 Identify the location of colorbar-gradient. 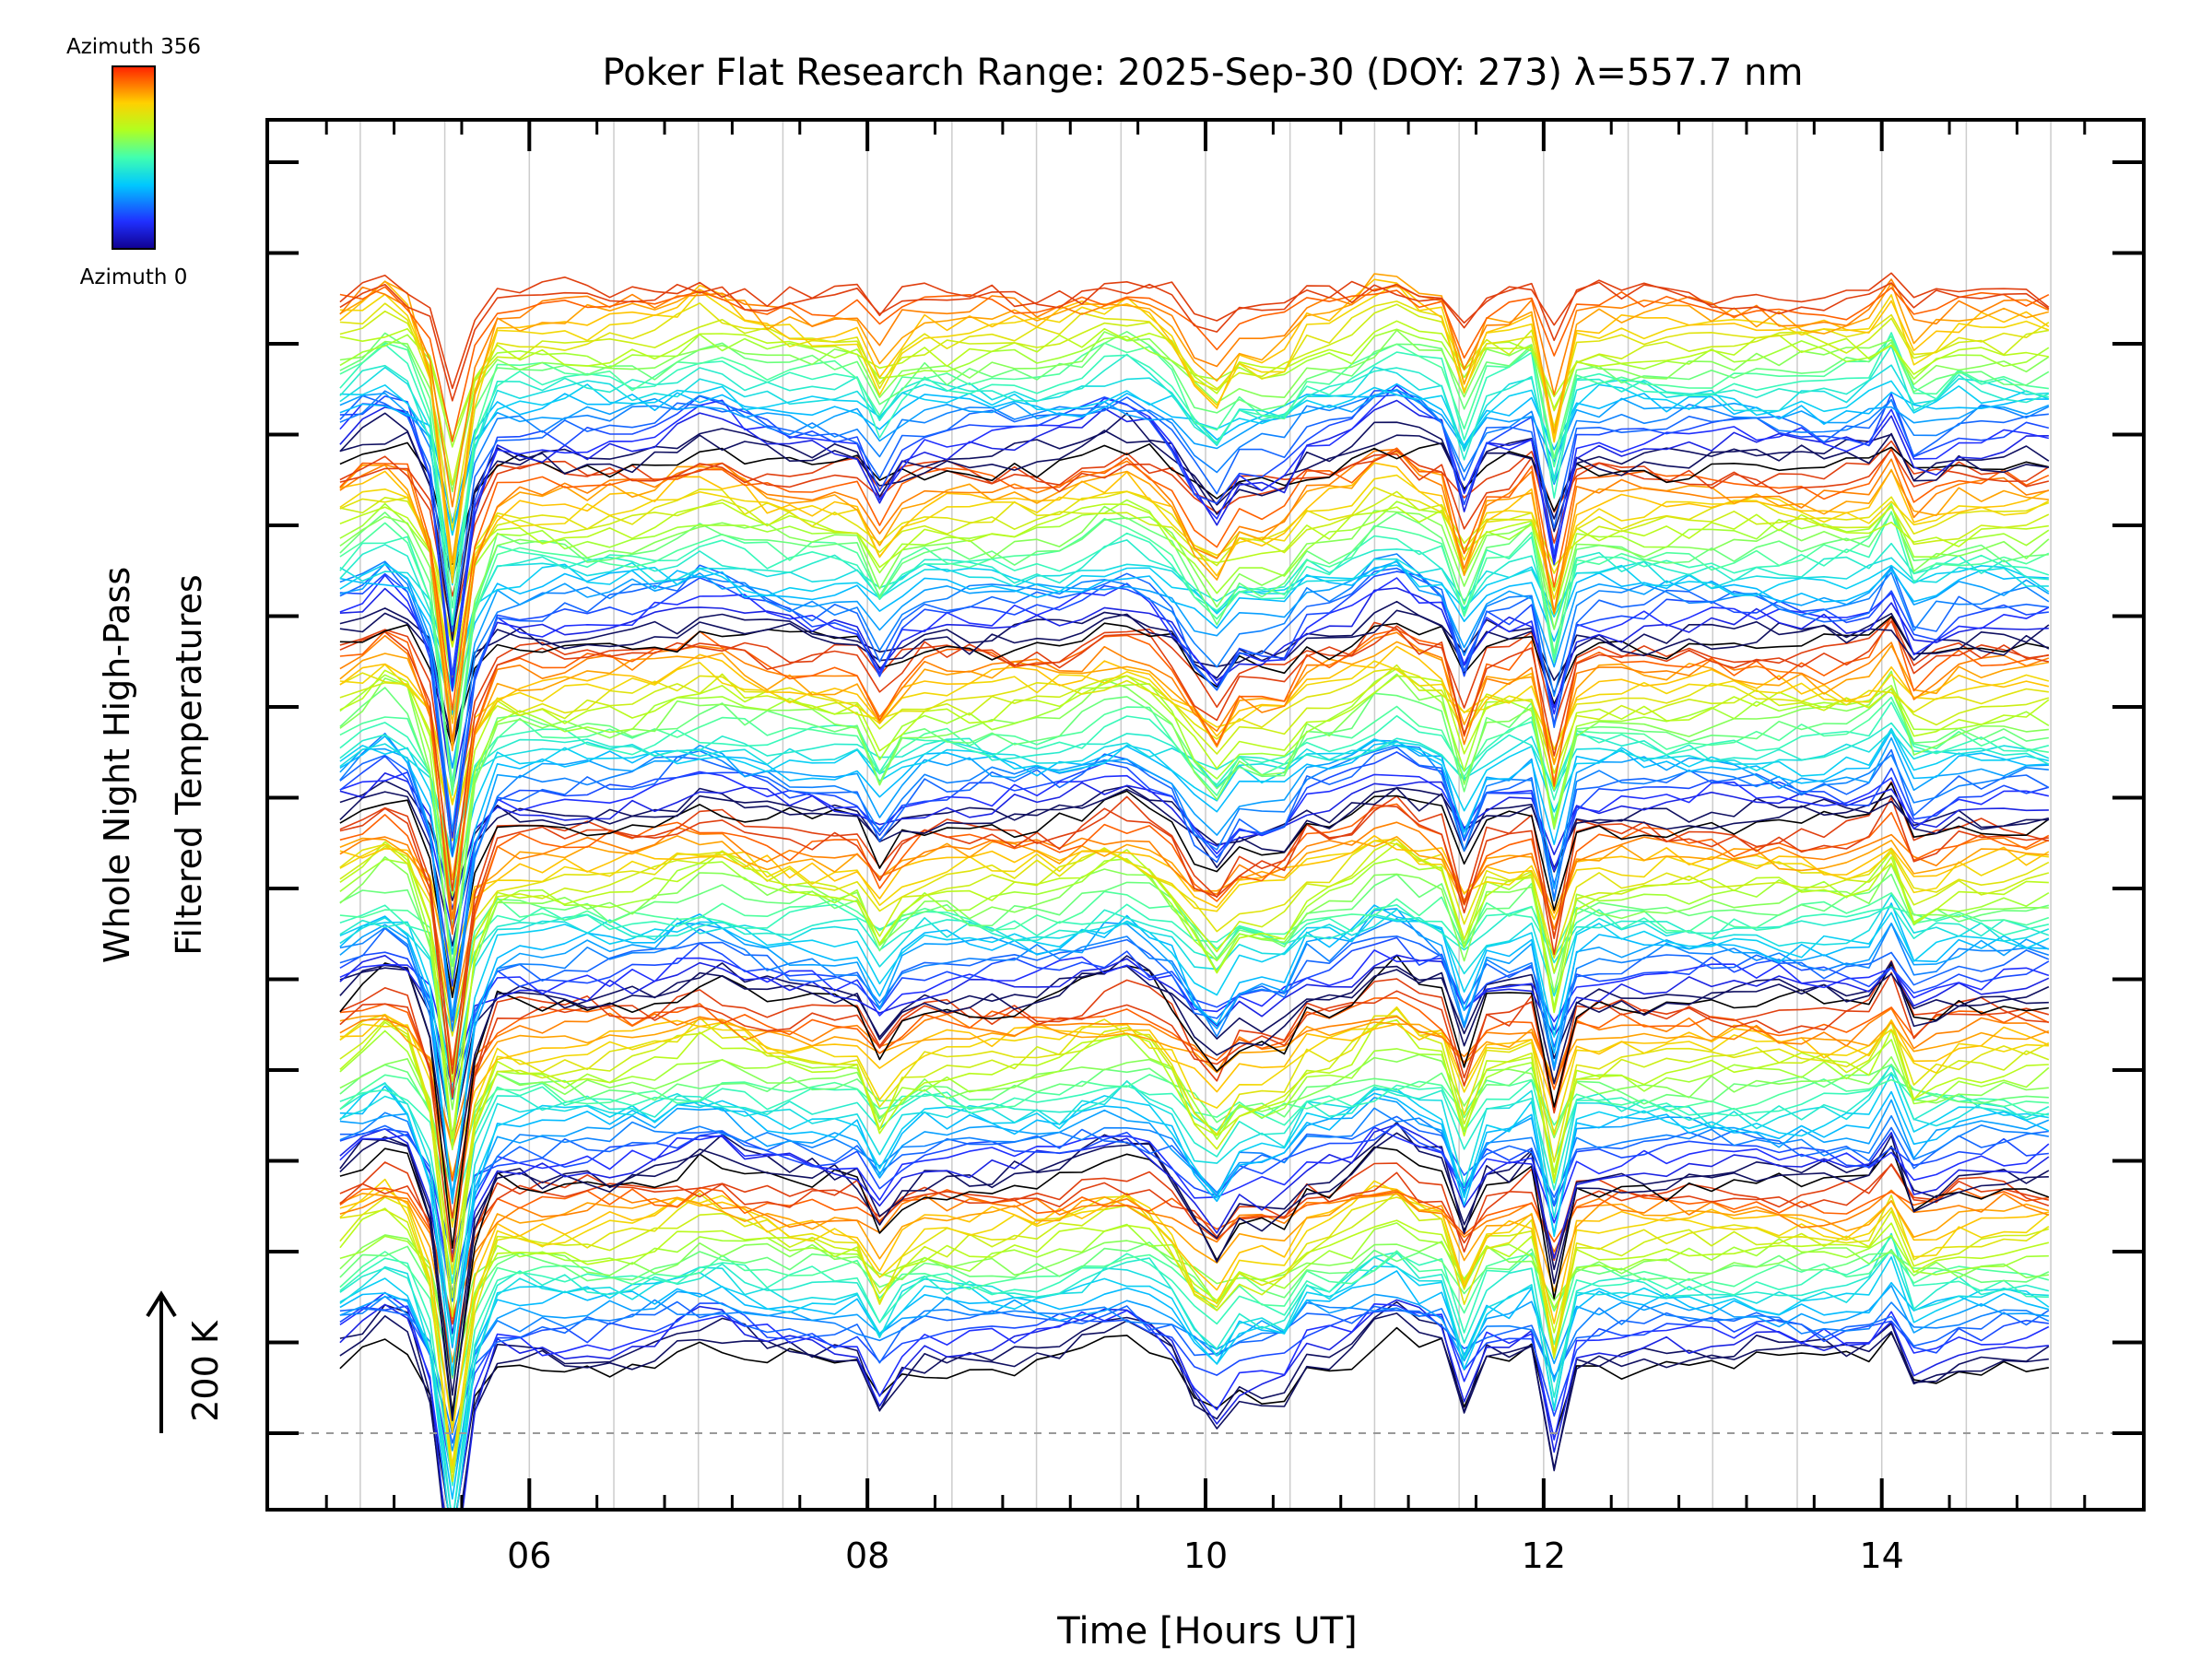
(134, 157).